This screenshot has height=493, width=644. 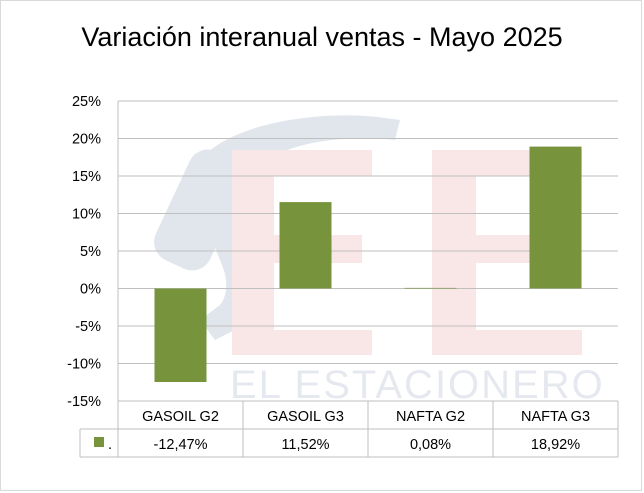 I want to click on y-tick-label: 10%, so click(x=86, y=215).